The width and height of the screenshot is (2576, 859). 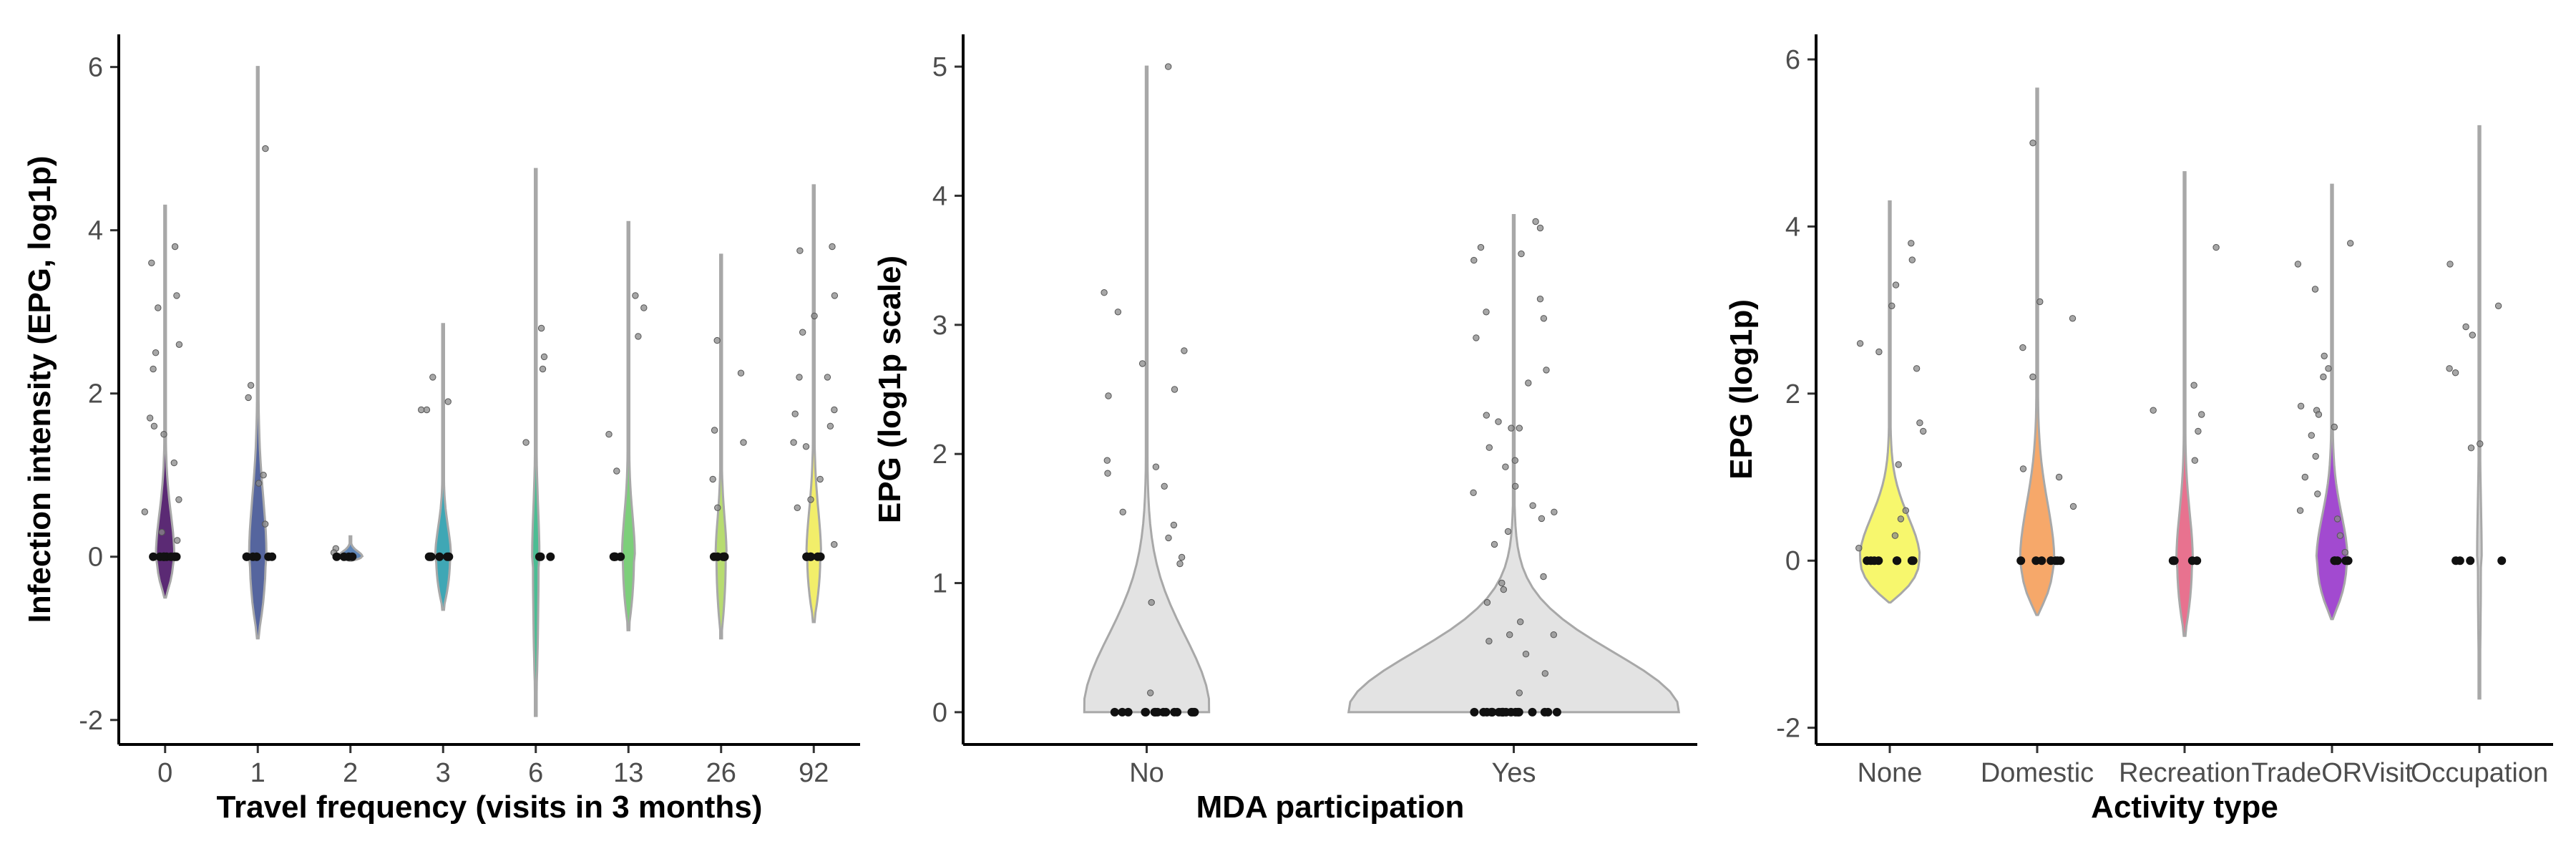 What do you see at coordinates (490, 807) in the screenshot?
I see `x-axis-title: Travel frequency (visits in 3 months)` at bounding box center [490, 807].